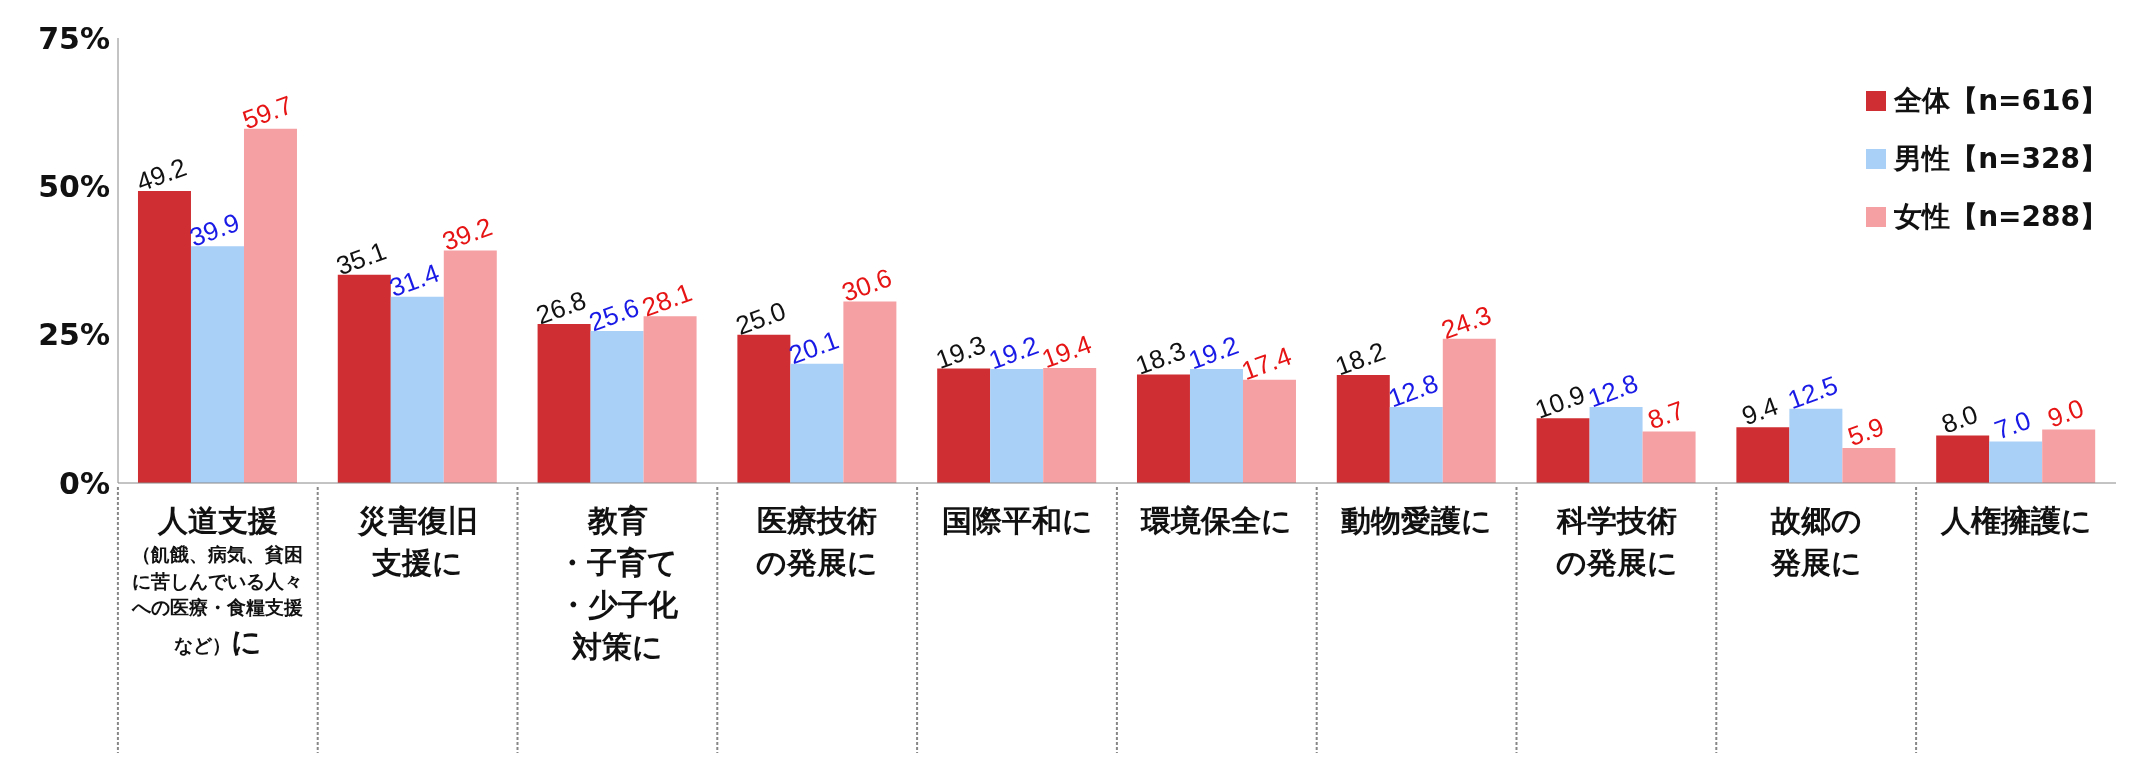 The height and width of the screenshot is (761, 2134). I want to click on data-label: 12.5, so click(1812, 392).